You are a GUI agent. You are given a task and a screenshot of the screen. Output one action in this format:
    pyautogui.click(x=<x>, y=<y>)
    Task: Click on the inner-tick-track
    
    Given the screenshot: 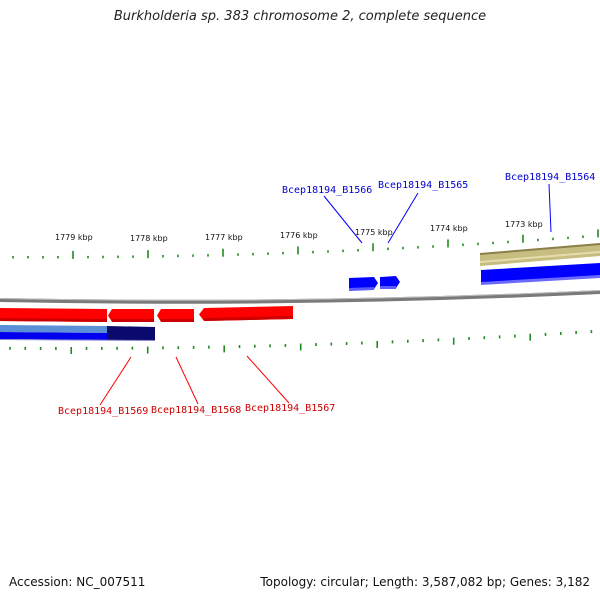 What is the action you would take?
    pyautogui.click(x=301, y=342)
    